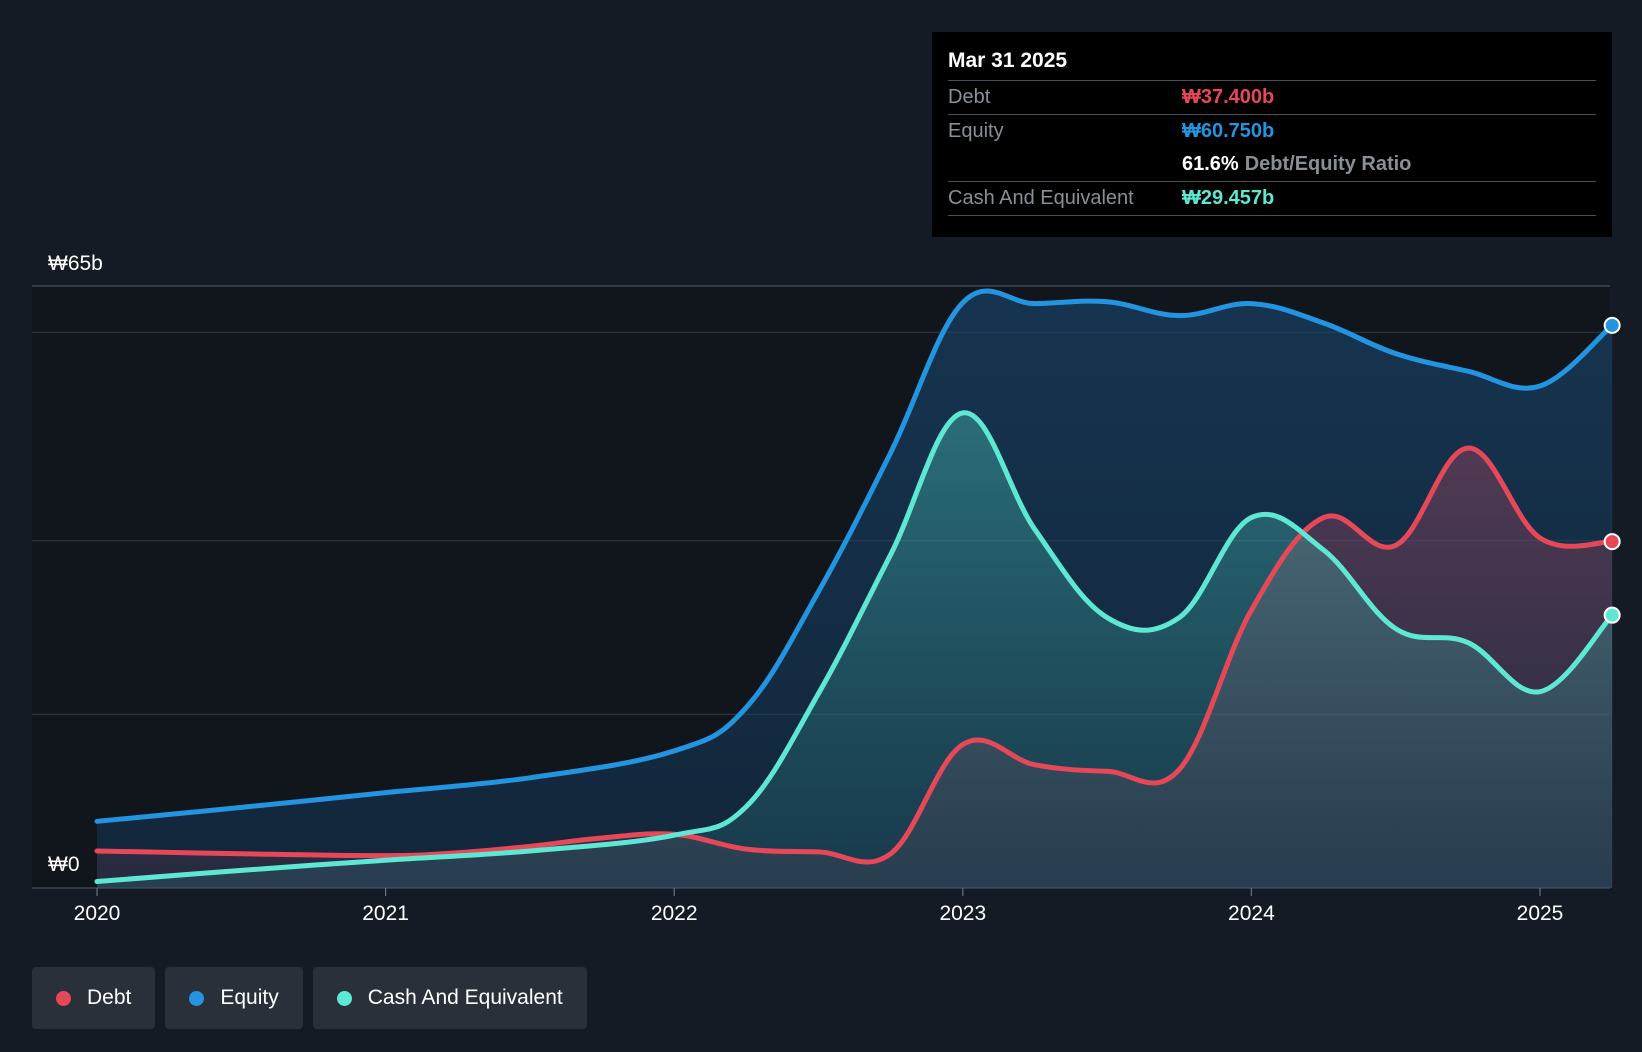 Image resolution: width=1642 pixels, height=1052 pixels. What do you see at coordinates (976, 131) in the screenshot?
I see `tooltip-equity-label: Equity` at bounding box center [976, 131].